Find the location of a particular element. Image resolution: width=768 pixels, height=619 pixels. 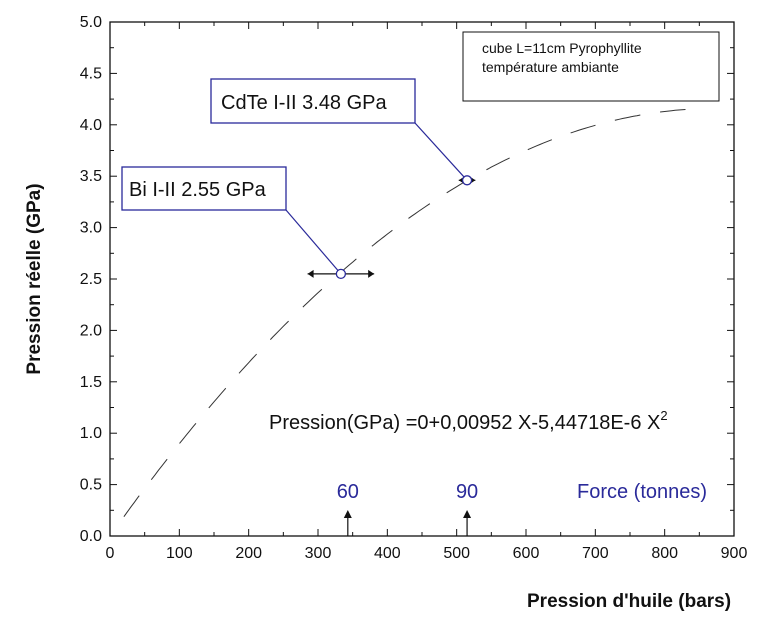

x-tick-label: 900 is located at coordinates (734, 553).